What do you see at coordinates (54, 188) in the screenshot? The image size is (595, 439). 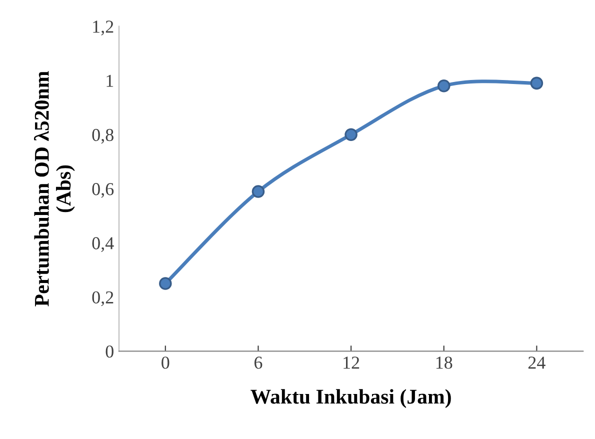 I see `y-axis-title: Pertumbuhan OD λ520nm (Abs)` at bounding box center [54, 188].